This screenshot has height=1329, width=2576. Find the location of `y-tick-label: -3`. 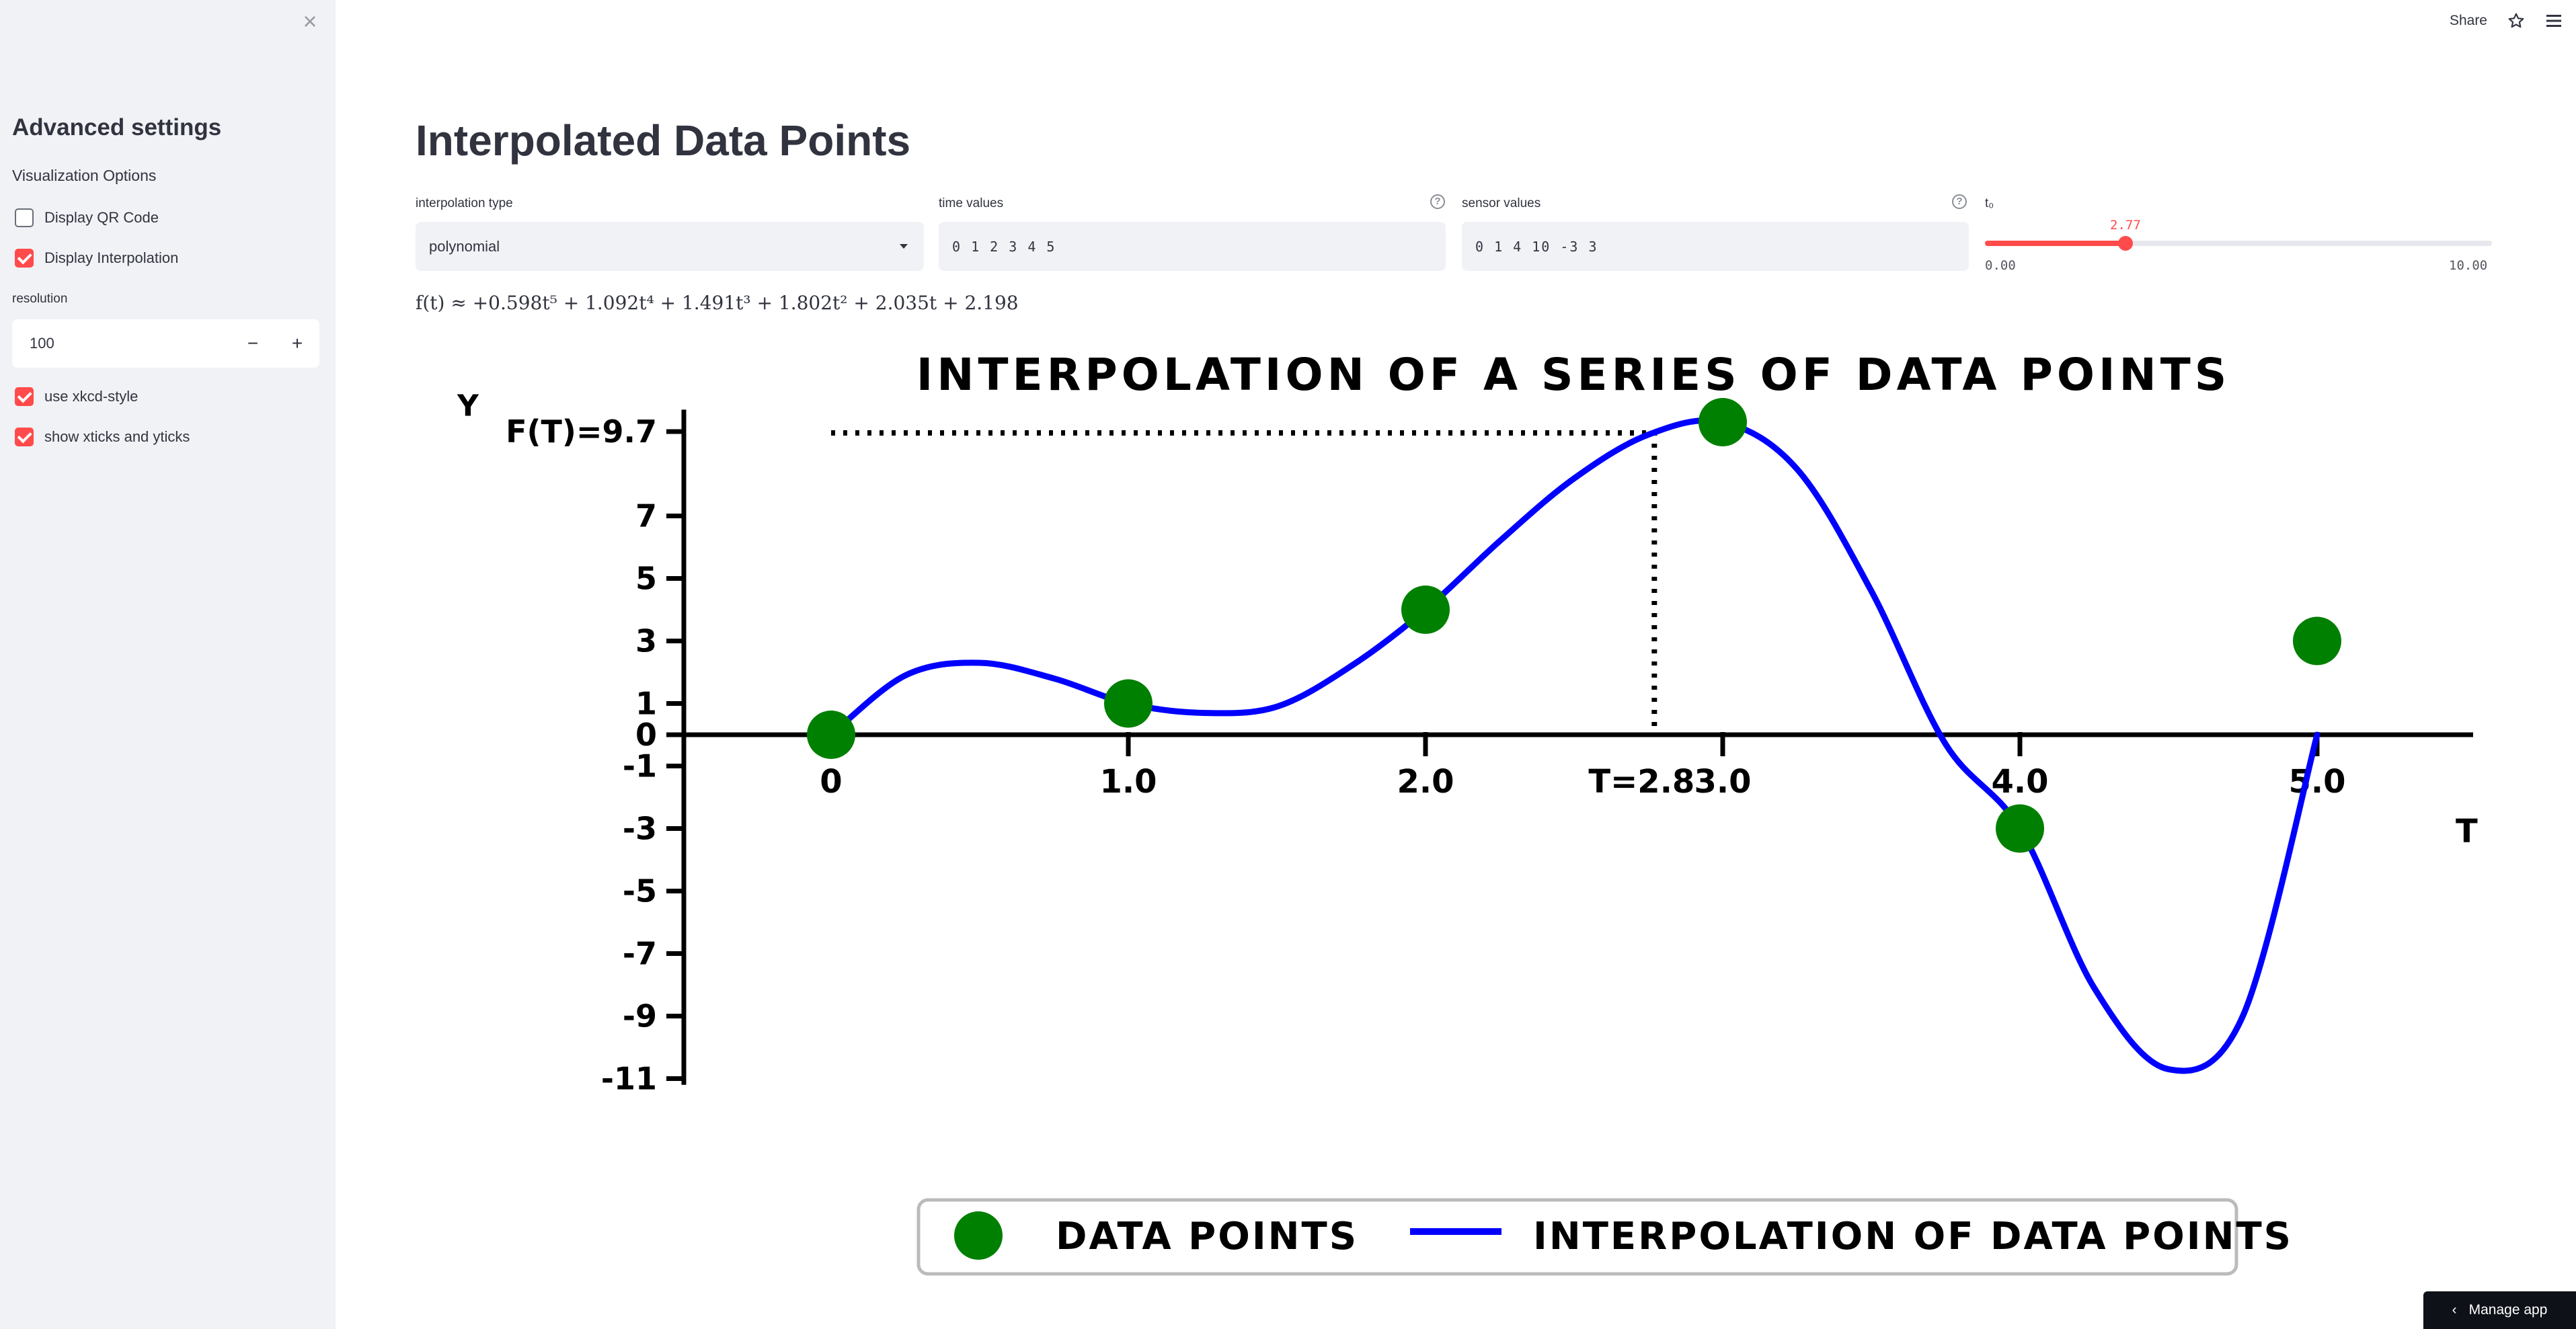

y-tick-label: -3 is located at coordinates (640, 829).